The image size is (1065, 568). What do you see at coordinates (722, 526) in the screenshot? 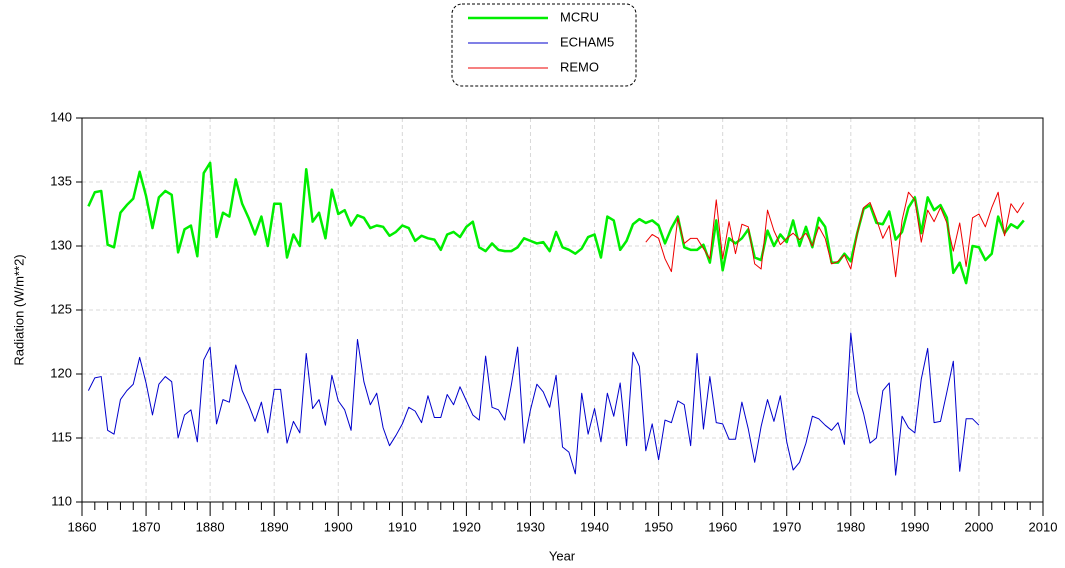
I see `x-tick-label: 1960` at bounding box center [722, 526].